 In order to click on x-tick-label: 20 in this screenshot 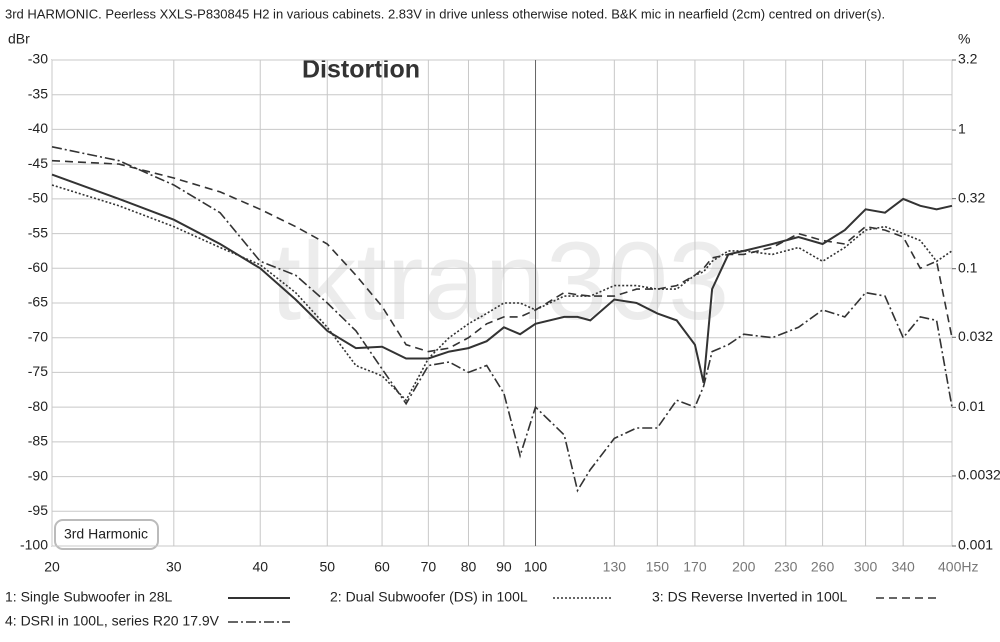, I will do `click(52, 567)`.